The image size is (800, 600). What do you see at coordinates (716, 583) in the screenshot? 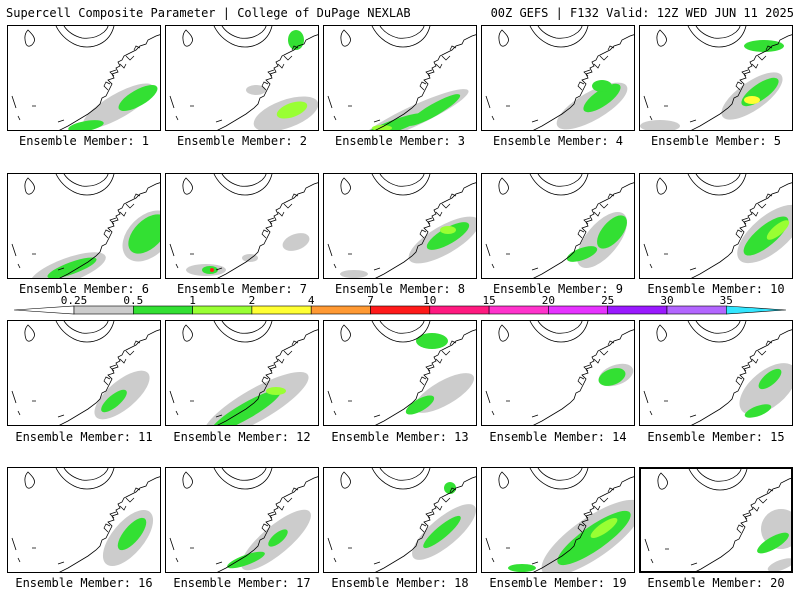
I see `member-label: Ensemble Member: 20` at bounding box center [716, 583].